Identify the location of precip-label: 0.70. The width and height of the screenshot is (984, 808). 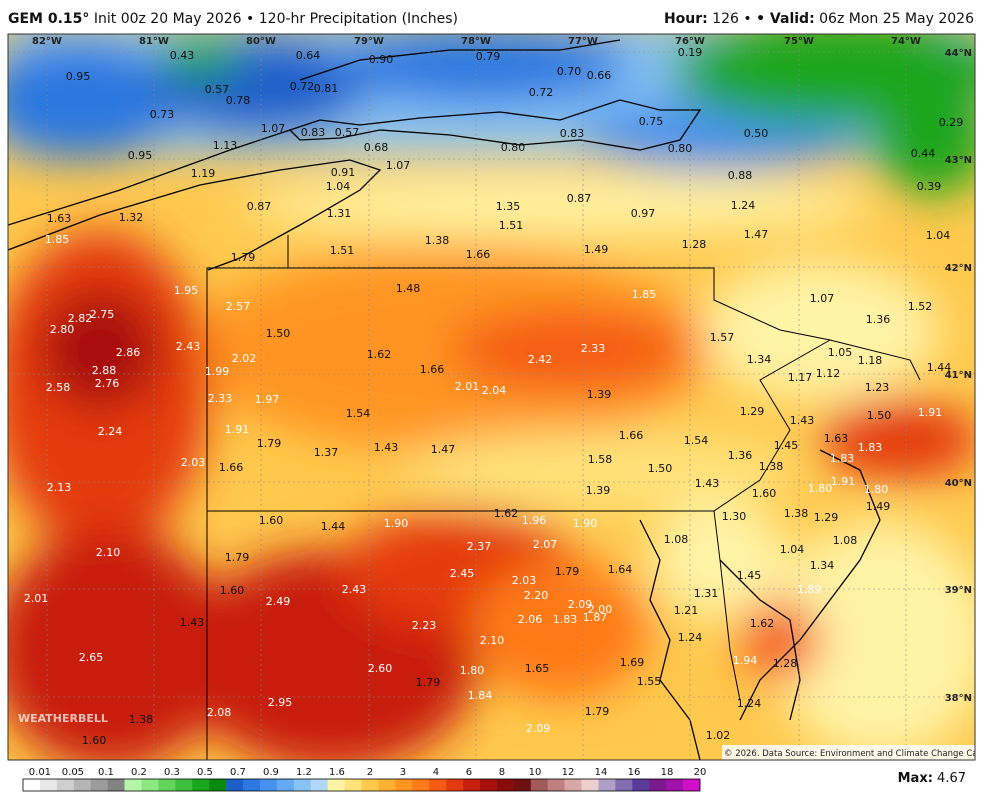
(569, 71).